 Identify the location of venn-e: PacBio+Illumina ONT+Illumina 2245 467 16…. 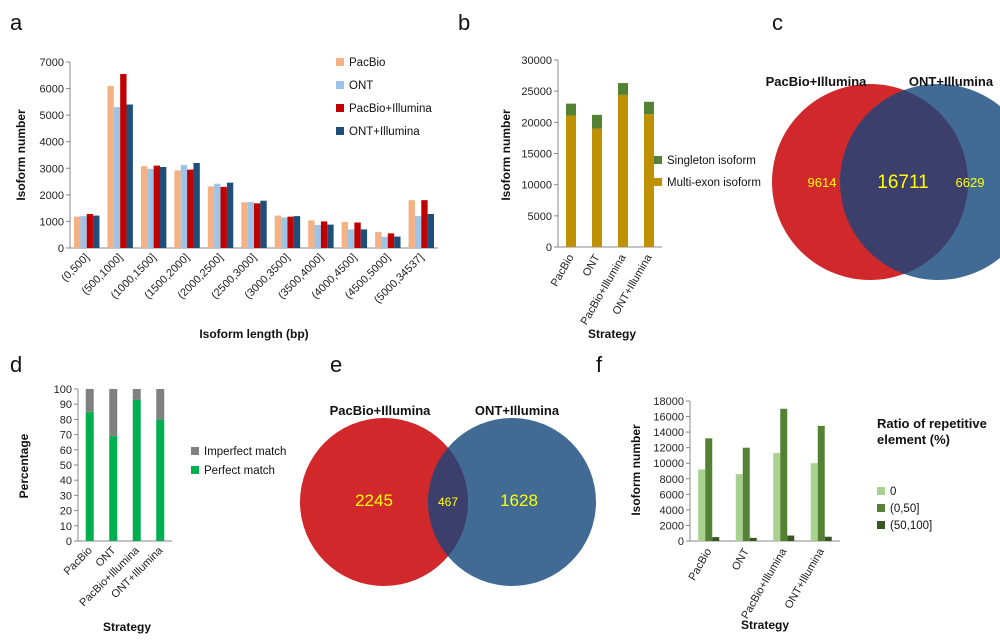
(448, 494).